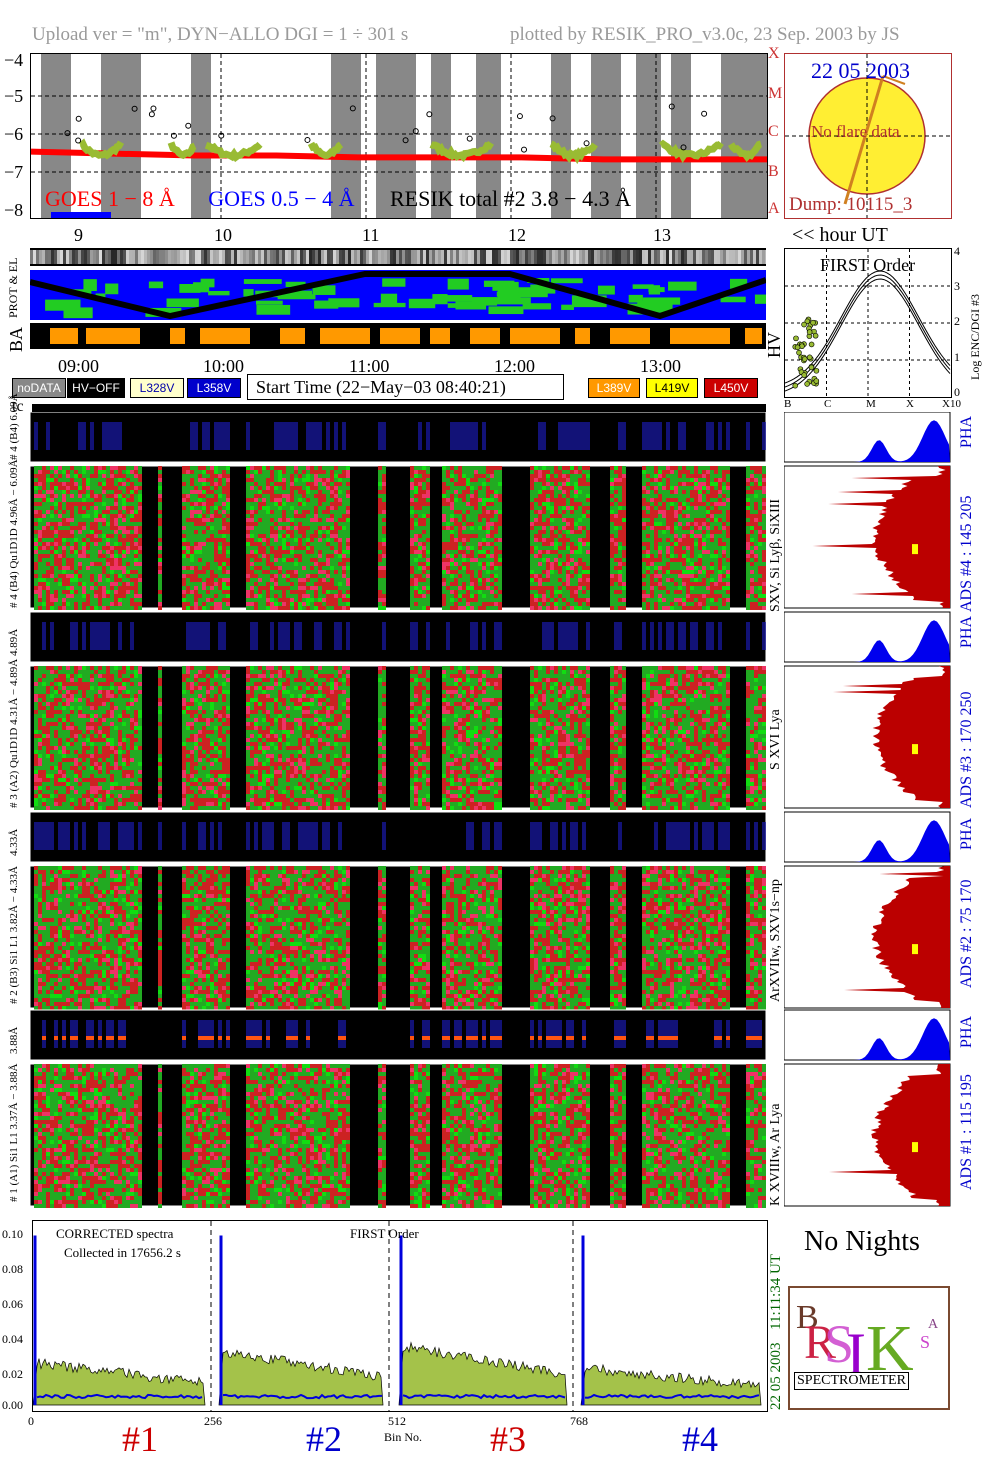 This screenshot has width=1004, height=1477. I want to click on legend-goes-short: GOES 0.5 − 4 Å, so click(281, 198).